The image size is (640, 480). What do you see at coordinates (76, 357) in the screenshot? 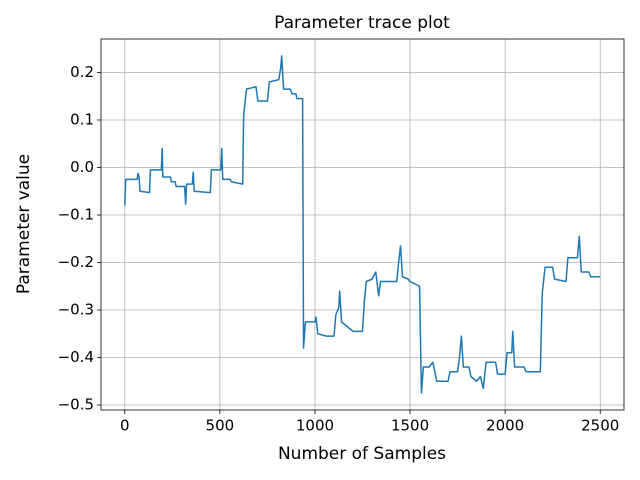
I see `y-tick-label: −0.4` at bounding box center [76, 357].